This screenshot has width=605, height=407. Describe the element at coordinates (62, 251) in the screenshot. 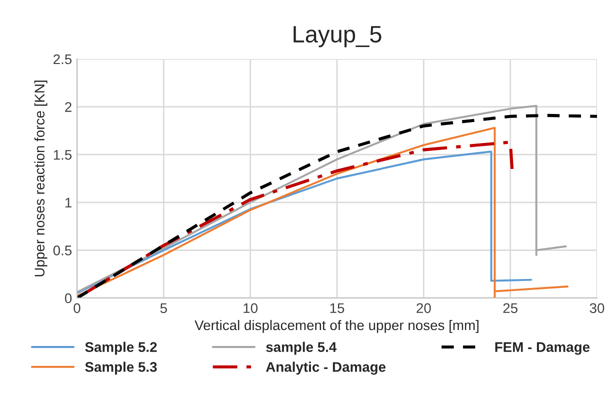

I see `y-tick-label: 0.5` at that location.